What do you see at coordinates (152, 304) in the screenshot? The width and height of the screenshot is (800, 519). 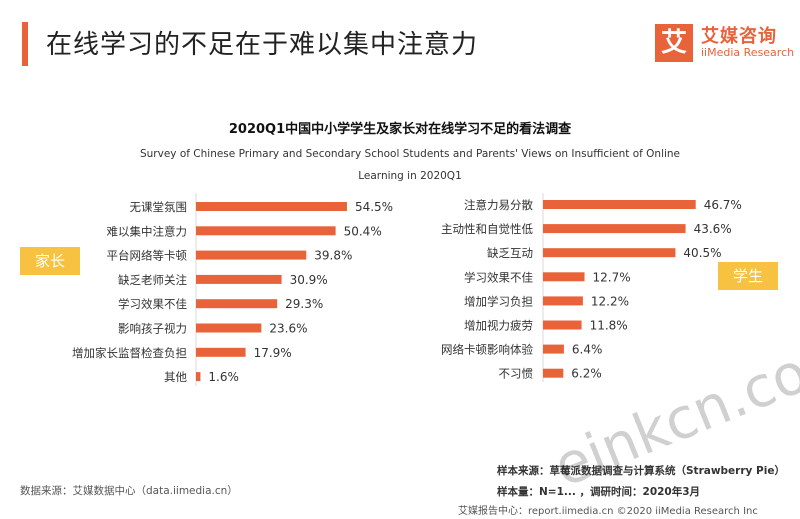 I see `category-label-0-4: 学习效果不佳` at bounding box center [152, 304].